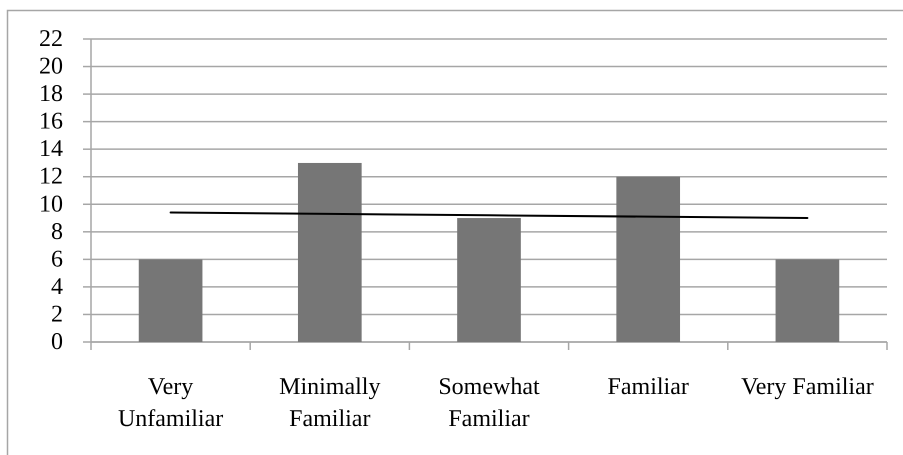 The height and width of the screenshot is (455, 903). Describe the element at coordinates (51, 67) in the screenshot. I see `y-tick-label: 20` at that location.